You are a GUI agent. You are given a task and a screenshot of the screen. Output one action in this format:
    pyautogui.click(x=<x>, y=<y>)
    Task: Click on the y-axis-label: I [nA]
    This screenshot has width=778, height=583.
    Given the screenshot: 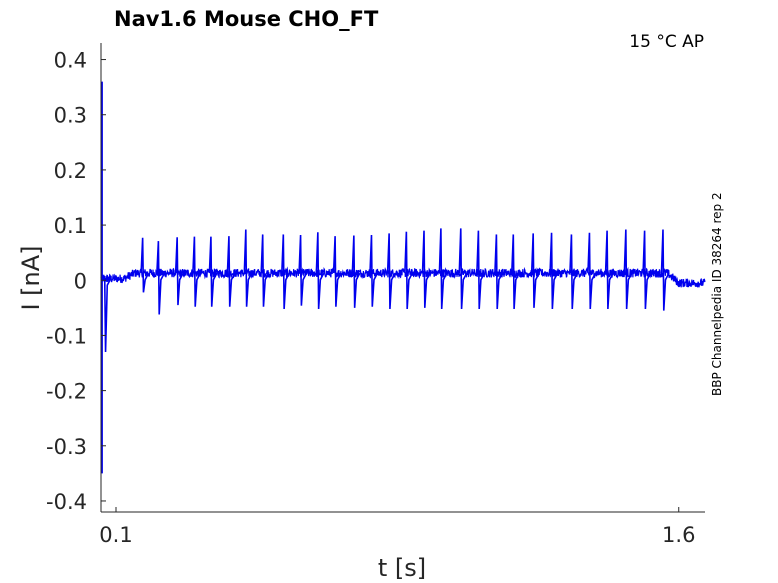 What is the action you would take?
    pyautogui.click(x=31, y=277)
    